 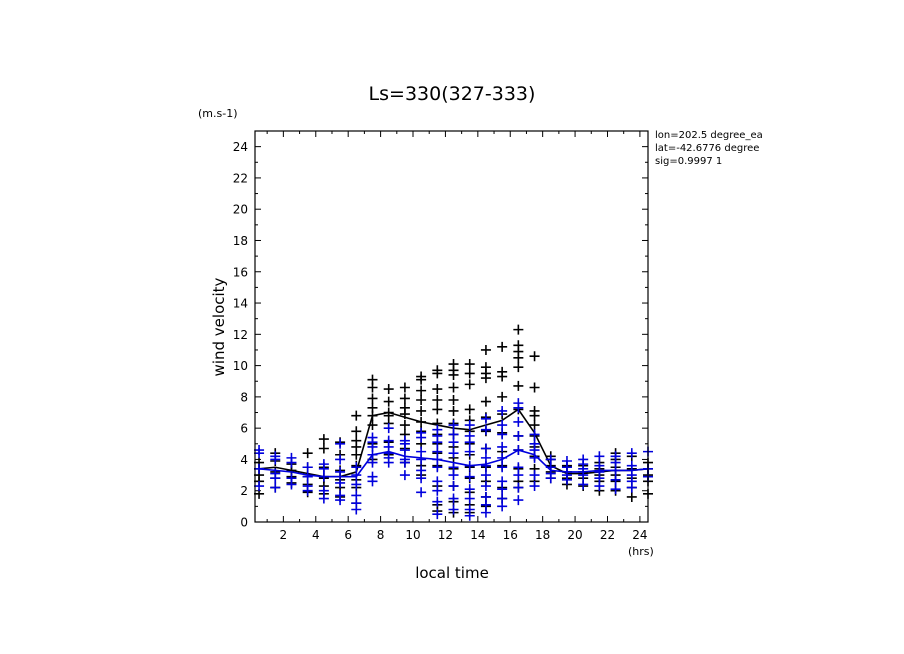 I want to click on x-tick-label: 8, so click(x=381, y=535).